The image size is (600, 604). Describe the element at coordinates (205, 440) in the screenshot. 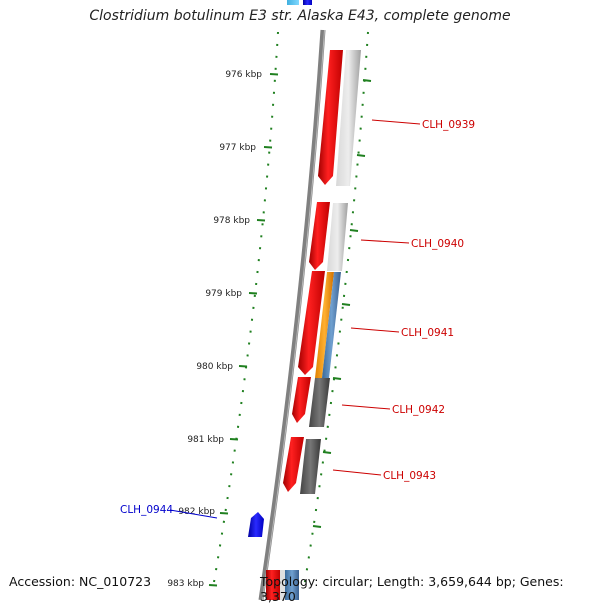

I see `tick-label-981: 981 kbp` at that location.